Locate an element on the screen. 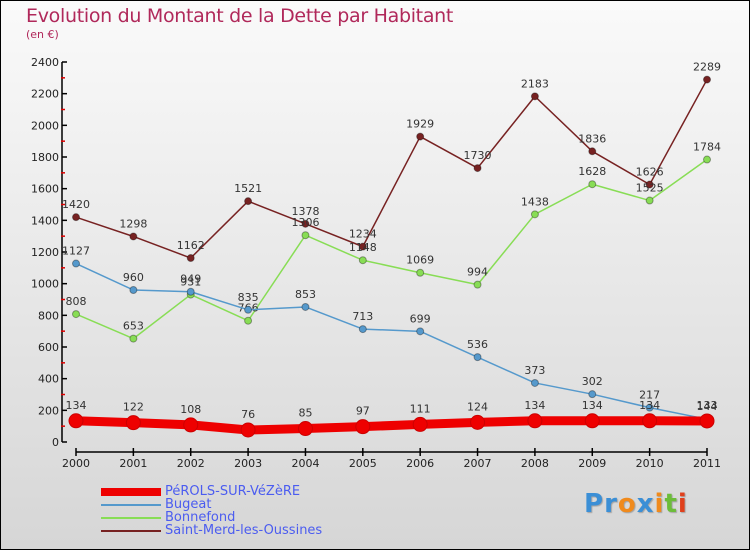 The width and height of the screenshot is (750, 550). data-label: 144 is located at coordinates (707, 406).